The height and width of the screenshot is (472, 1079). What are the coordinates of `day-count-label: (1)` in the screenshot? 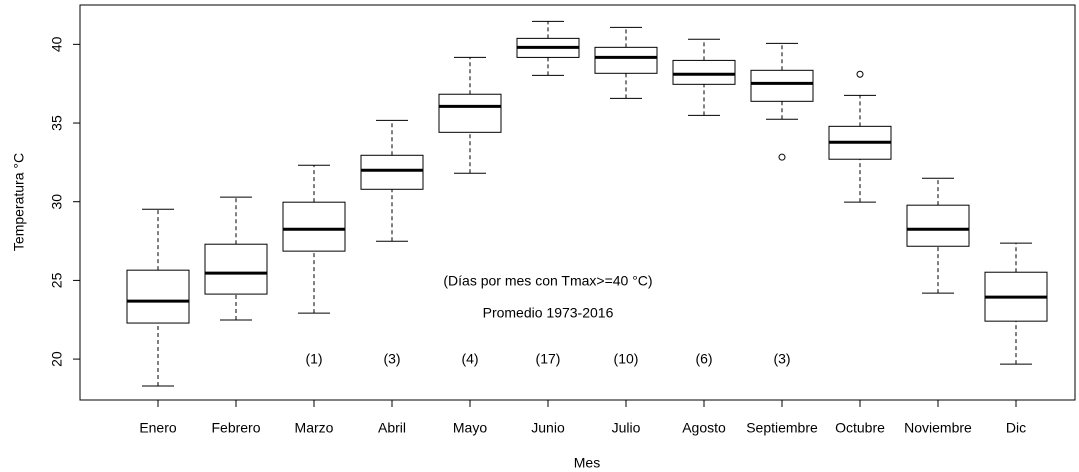 It's located at (313, 359).